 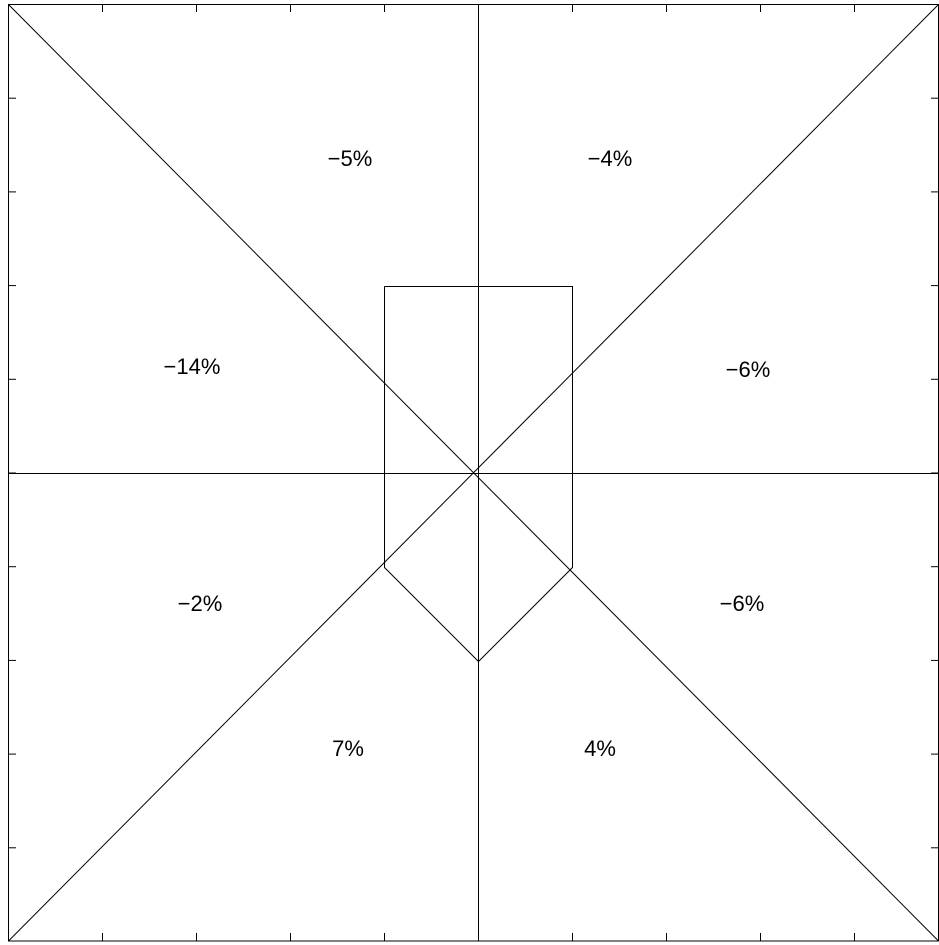 I want to click on region-label: −4%, so click(x=610, y=158).